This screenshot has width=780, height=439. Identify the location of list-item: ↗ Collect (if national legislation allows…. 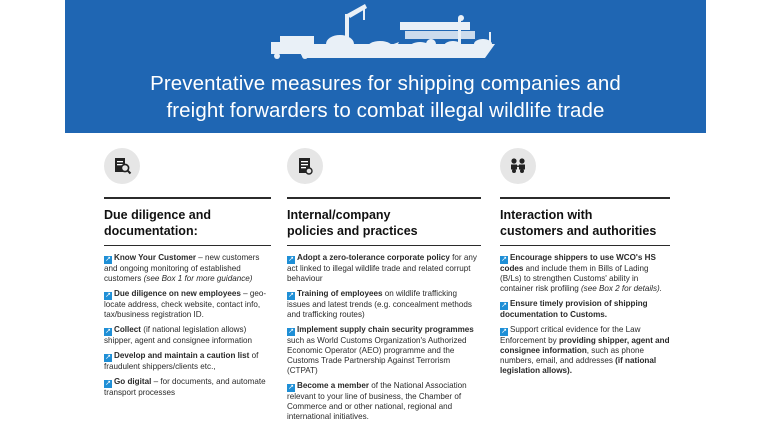
(178, 335).